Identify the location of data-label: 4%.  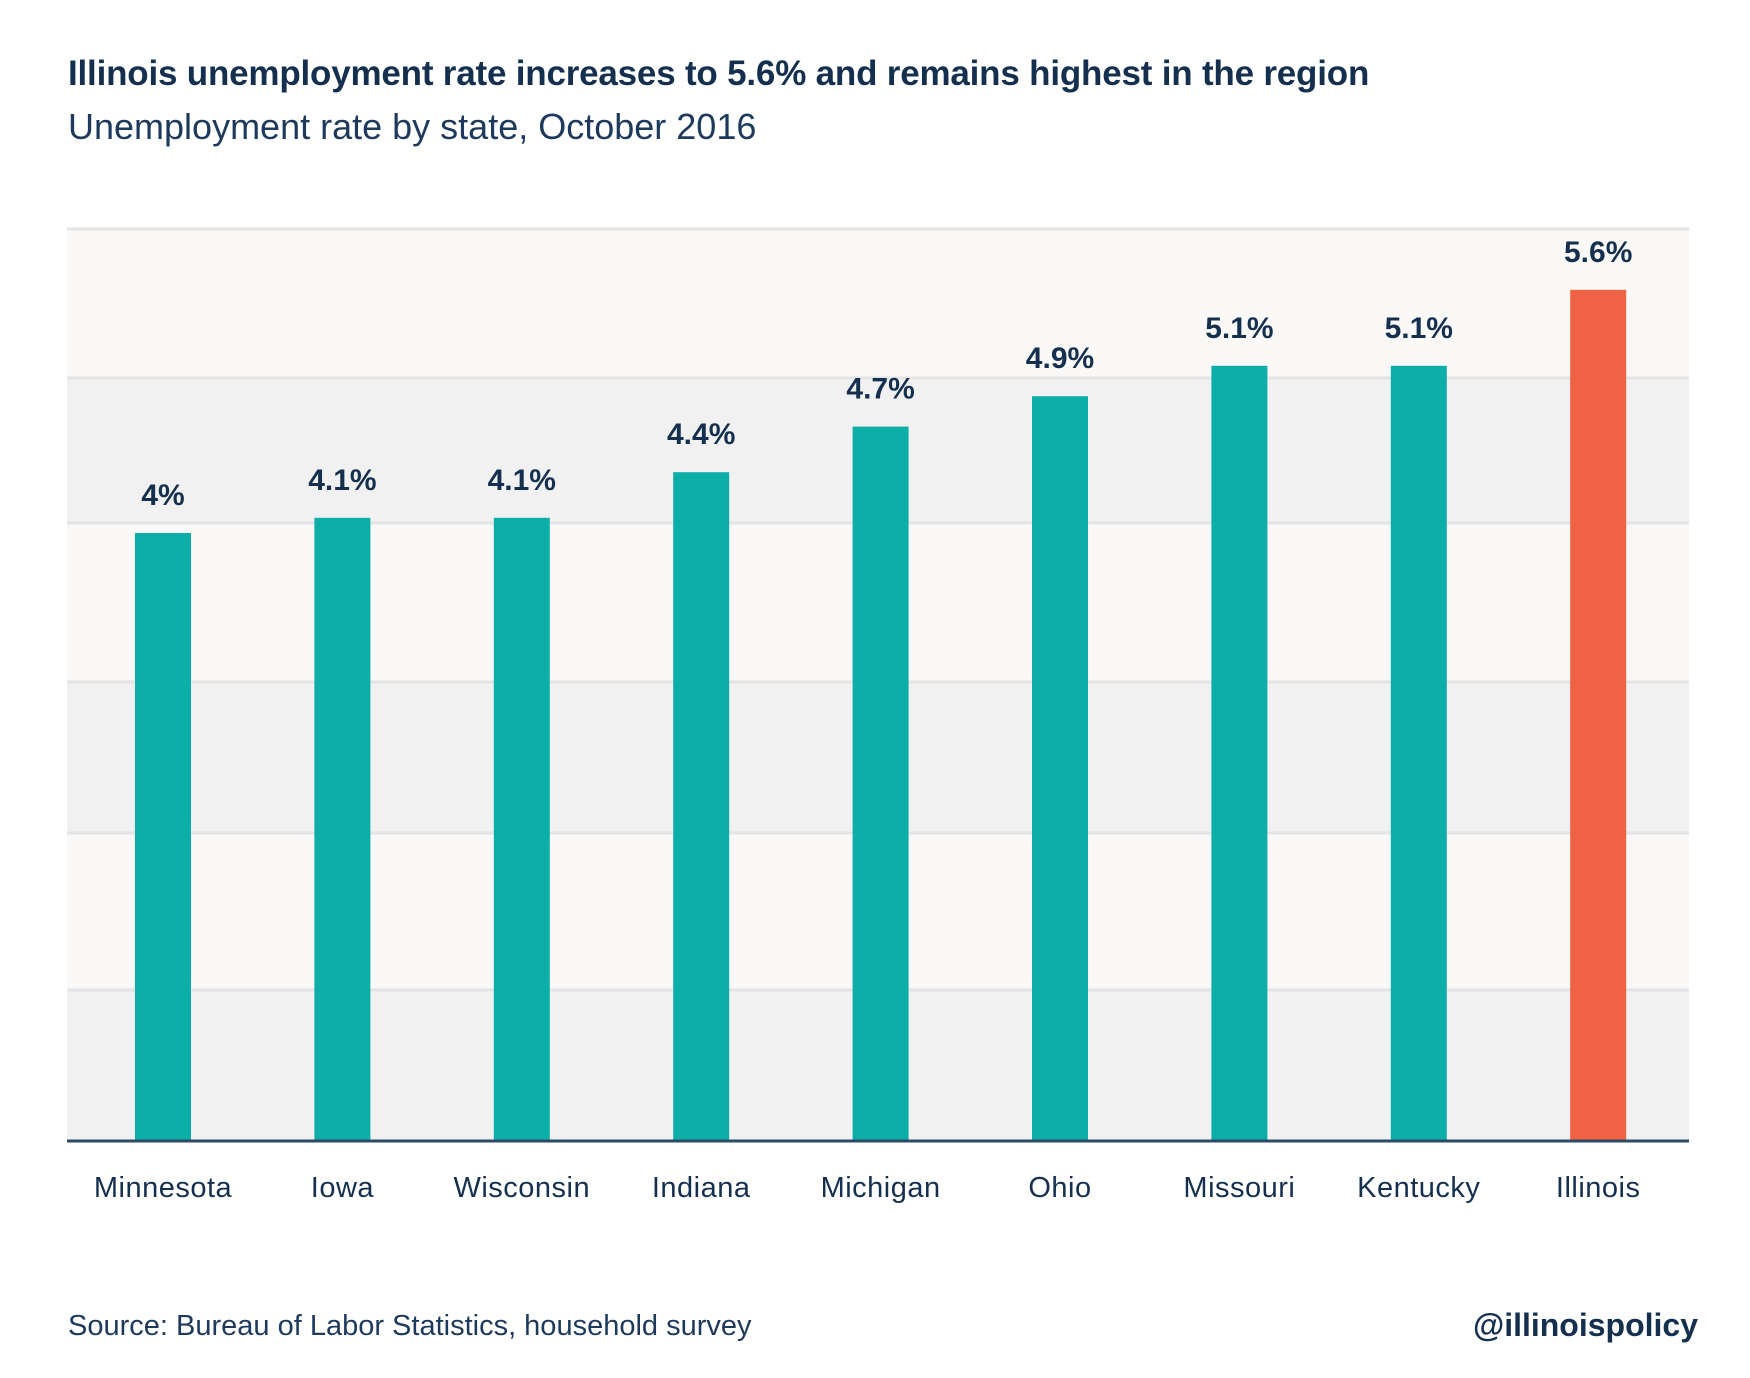
(162, 495).